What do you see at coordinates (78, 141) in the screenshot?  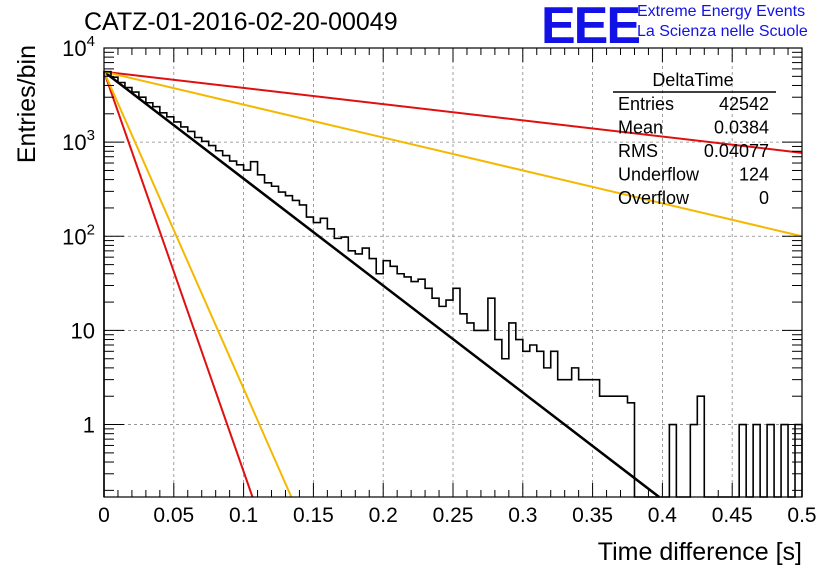 I see `y-tick-label: 10³` at bounding box center [78, 141].